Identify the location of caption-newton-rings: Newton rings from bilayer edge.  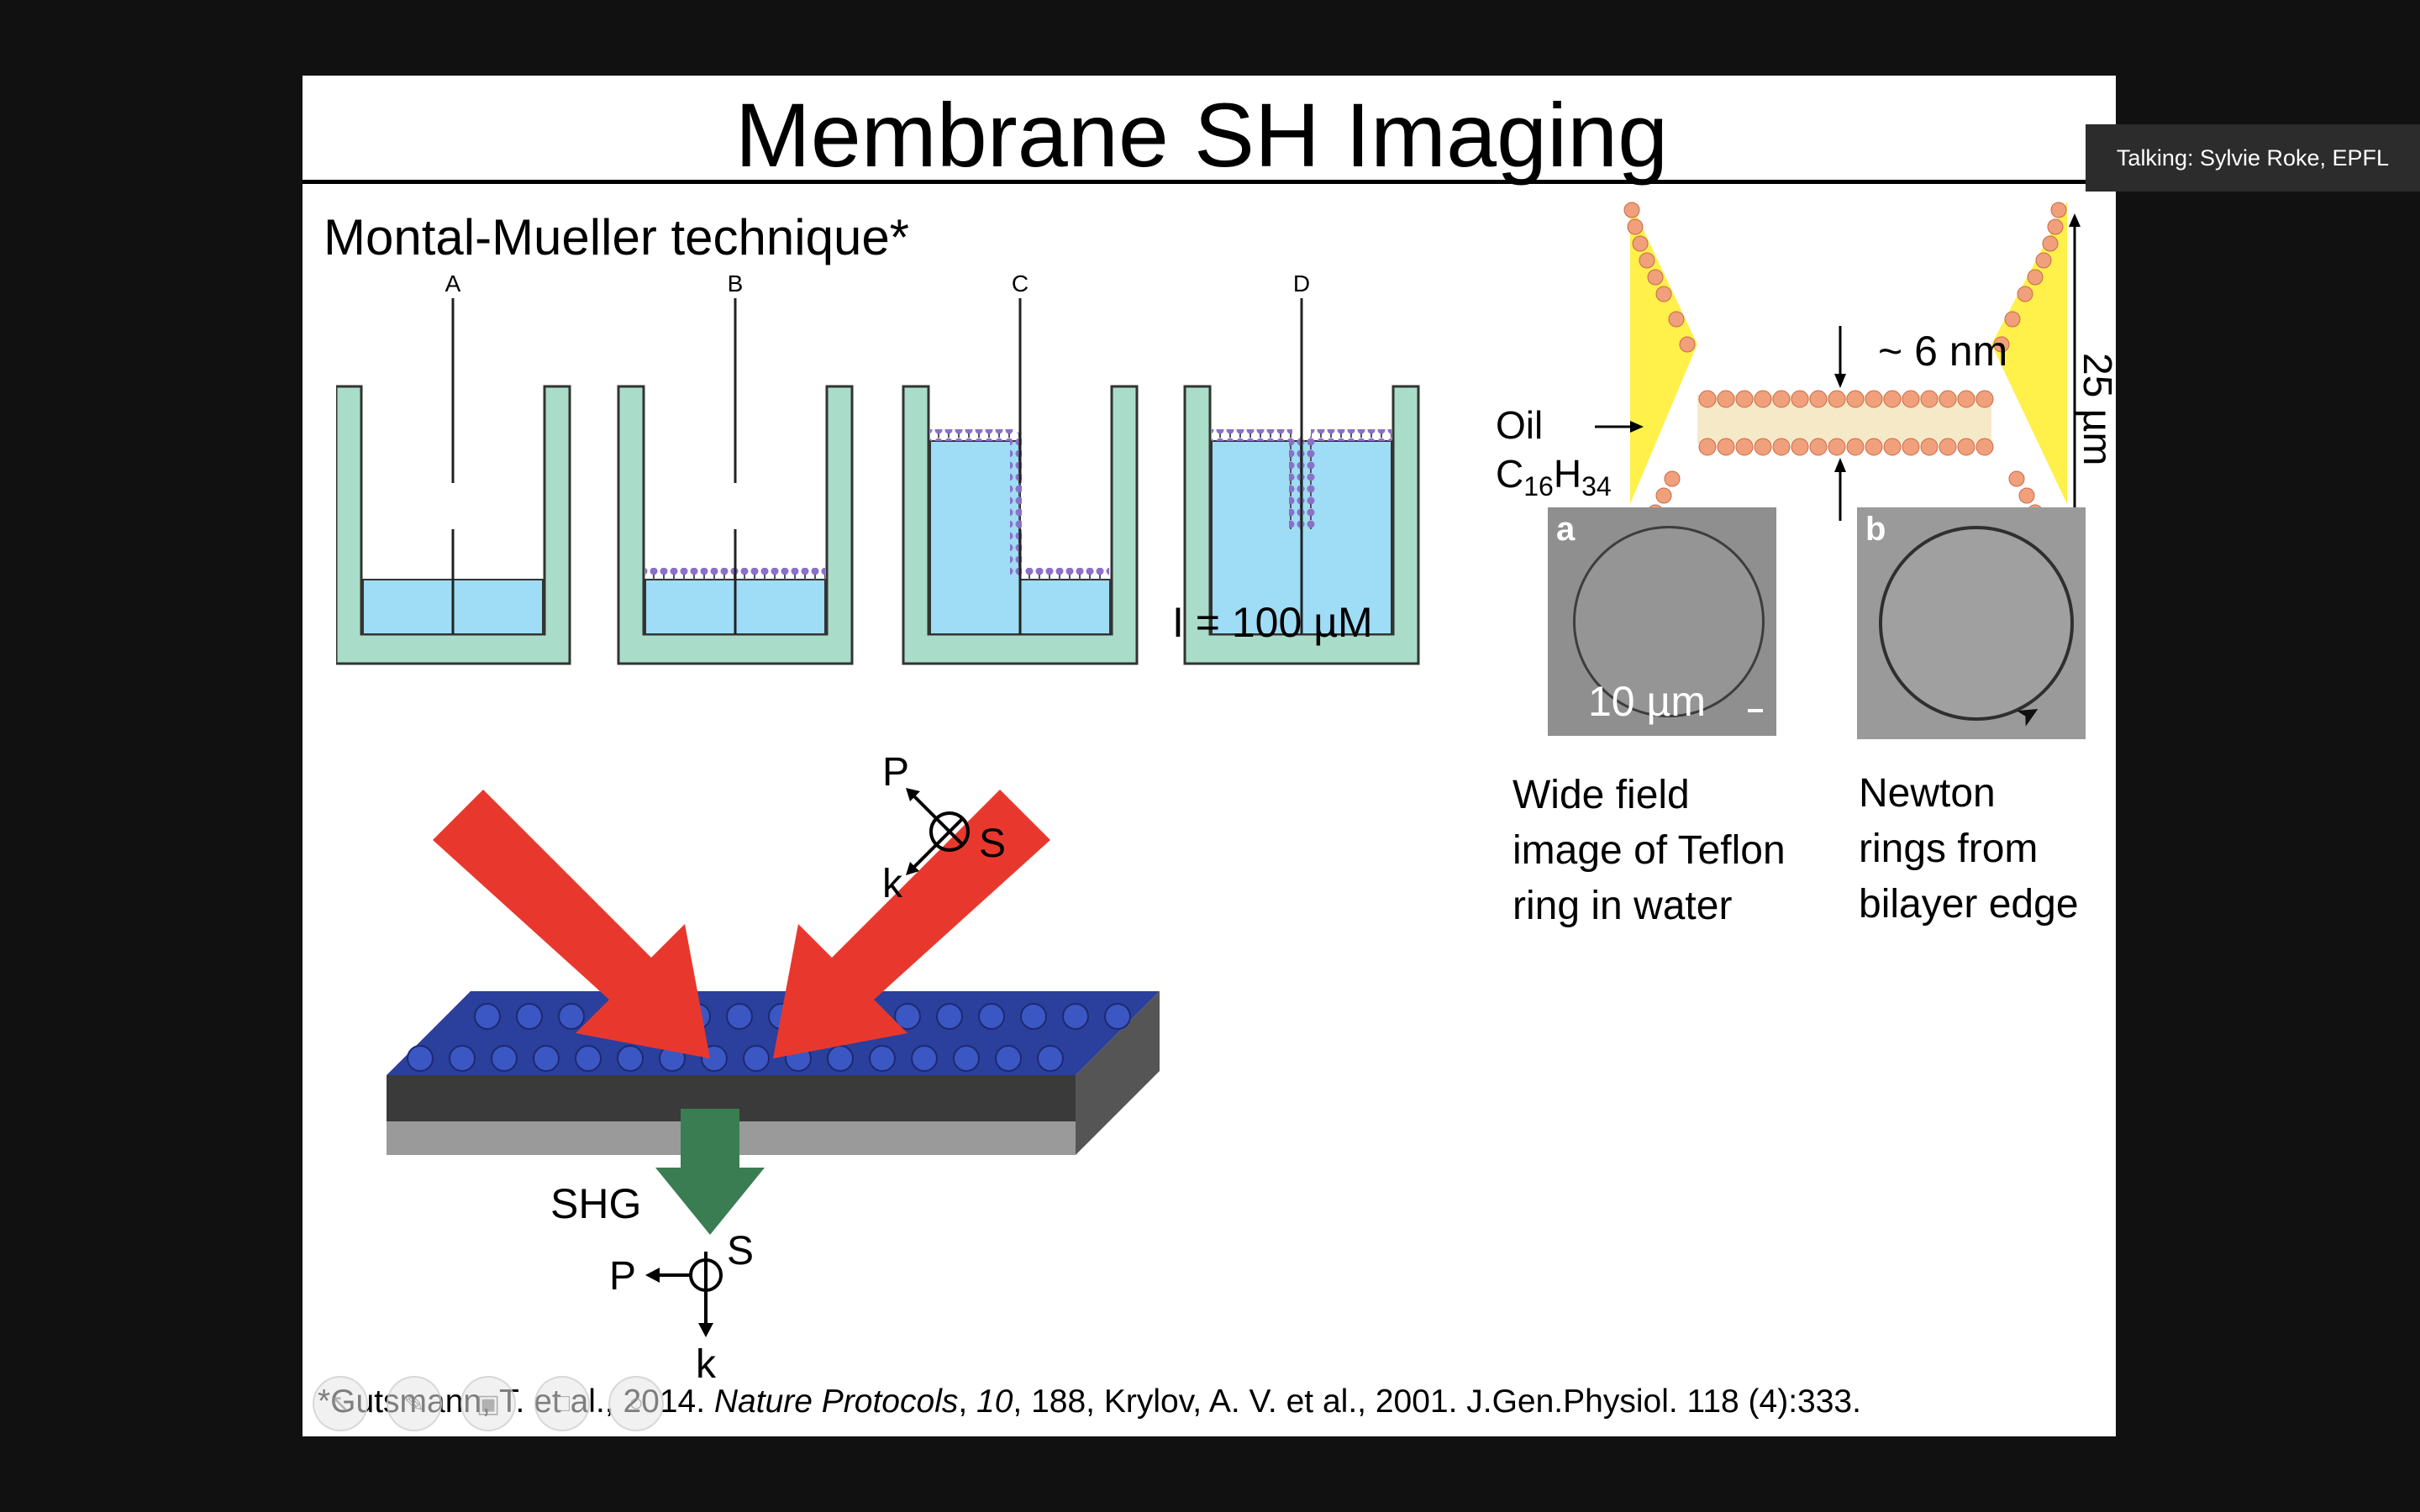
(1969, 849).